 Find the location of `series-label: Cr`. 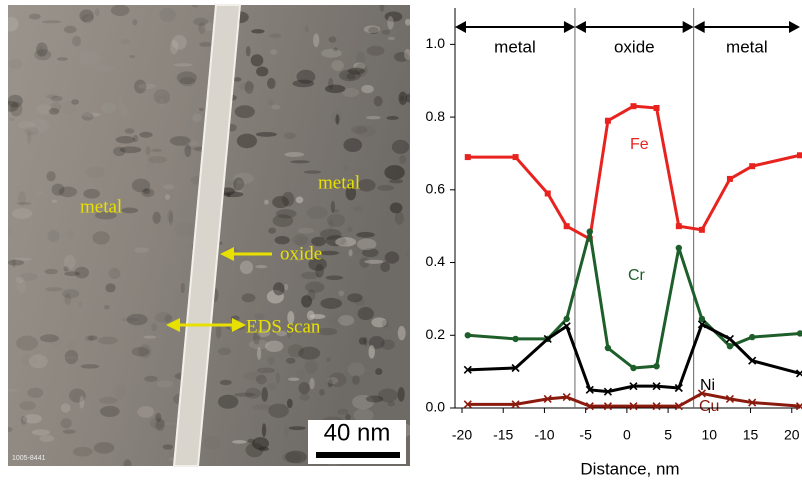

series-label: Cr is located at coordinates (637, 275).